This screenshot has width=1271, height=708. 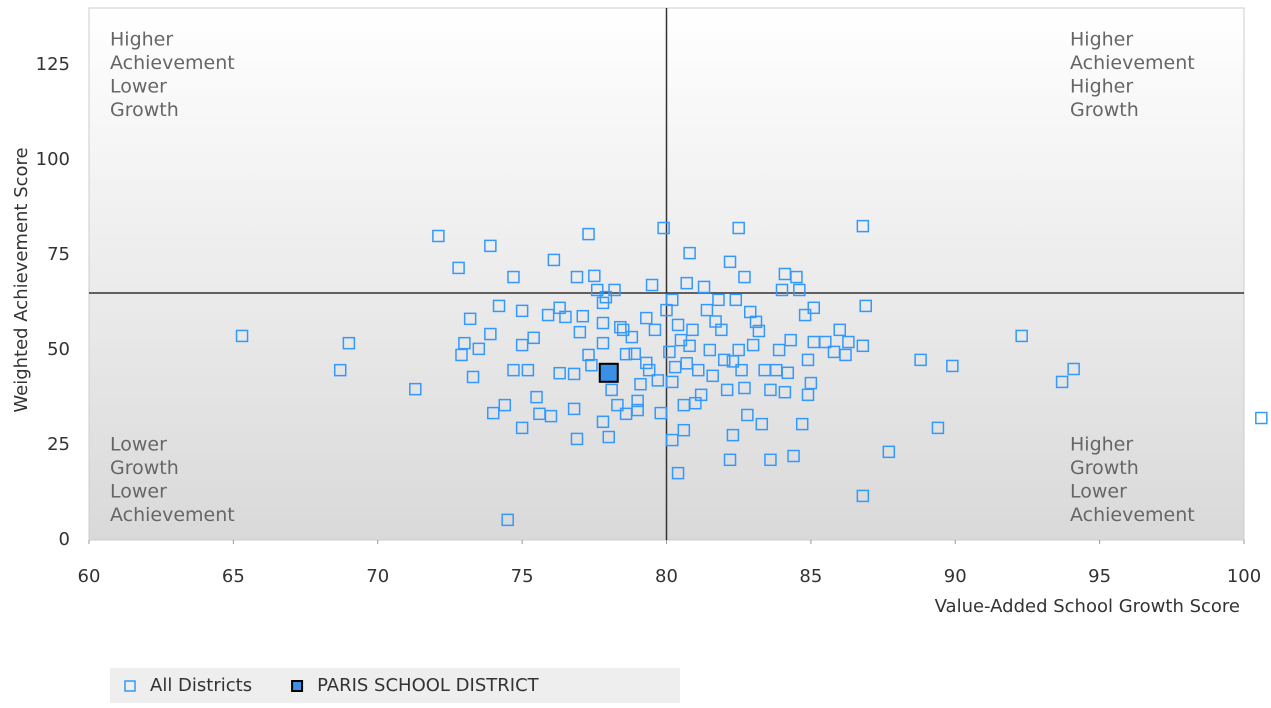 I want to click on x-tick-label: 85, so click(x=810, y=576).